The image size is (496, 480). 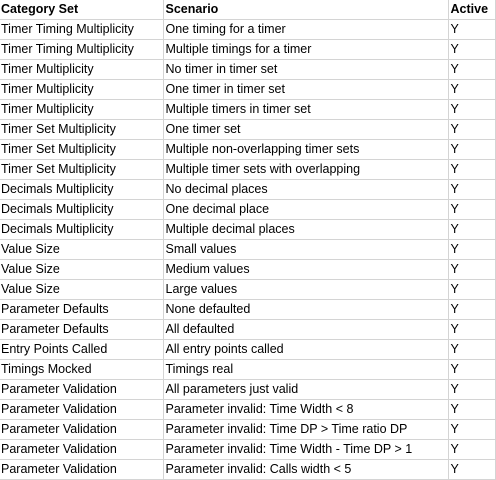 I want to click on scenario-cell: Small values, so click(x=306, y=249).